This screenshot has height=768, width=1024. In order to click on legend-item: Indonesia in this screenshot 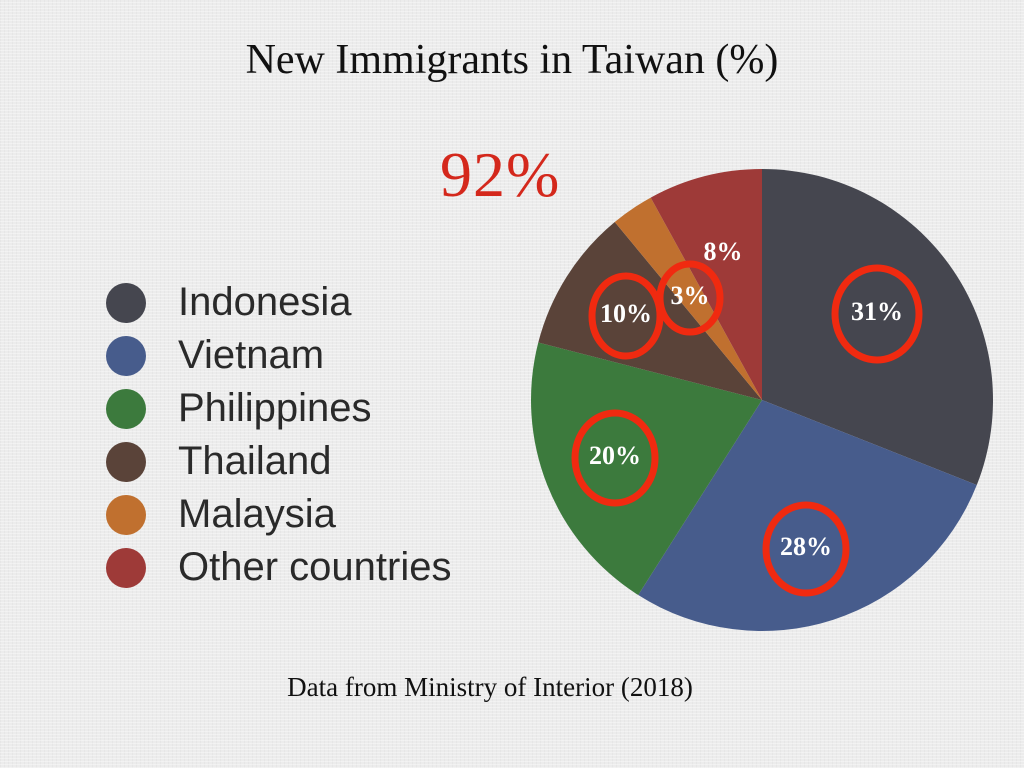, I will do `click(286, 302)`.